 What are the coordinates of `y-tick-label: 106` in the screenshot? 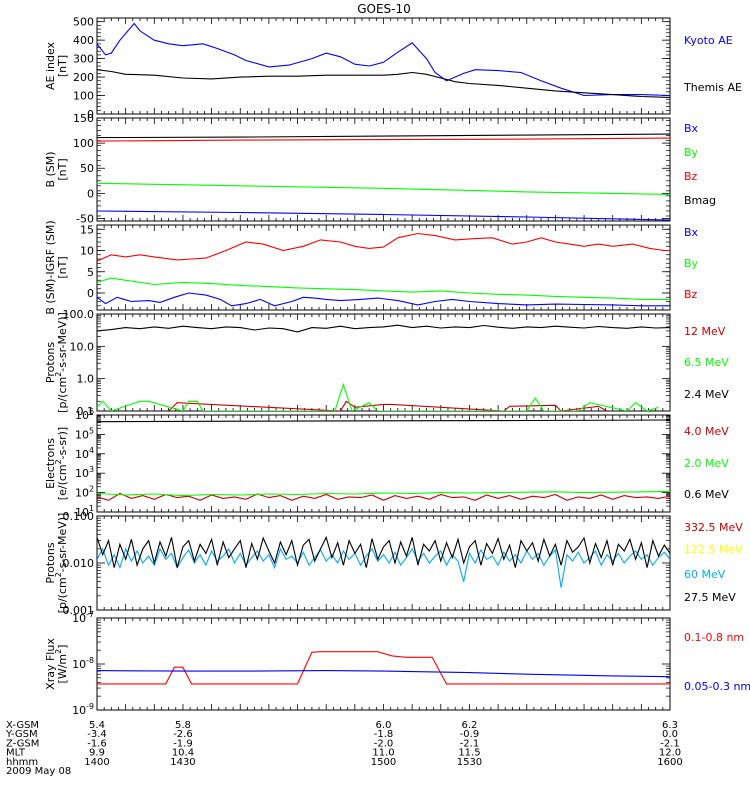 It's located at (84, 414).